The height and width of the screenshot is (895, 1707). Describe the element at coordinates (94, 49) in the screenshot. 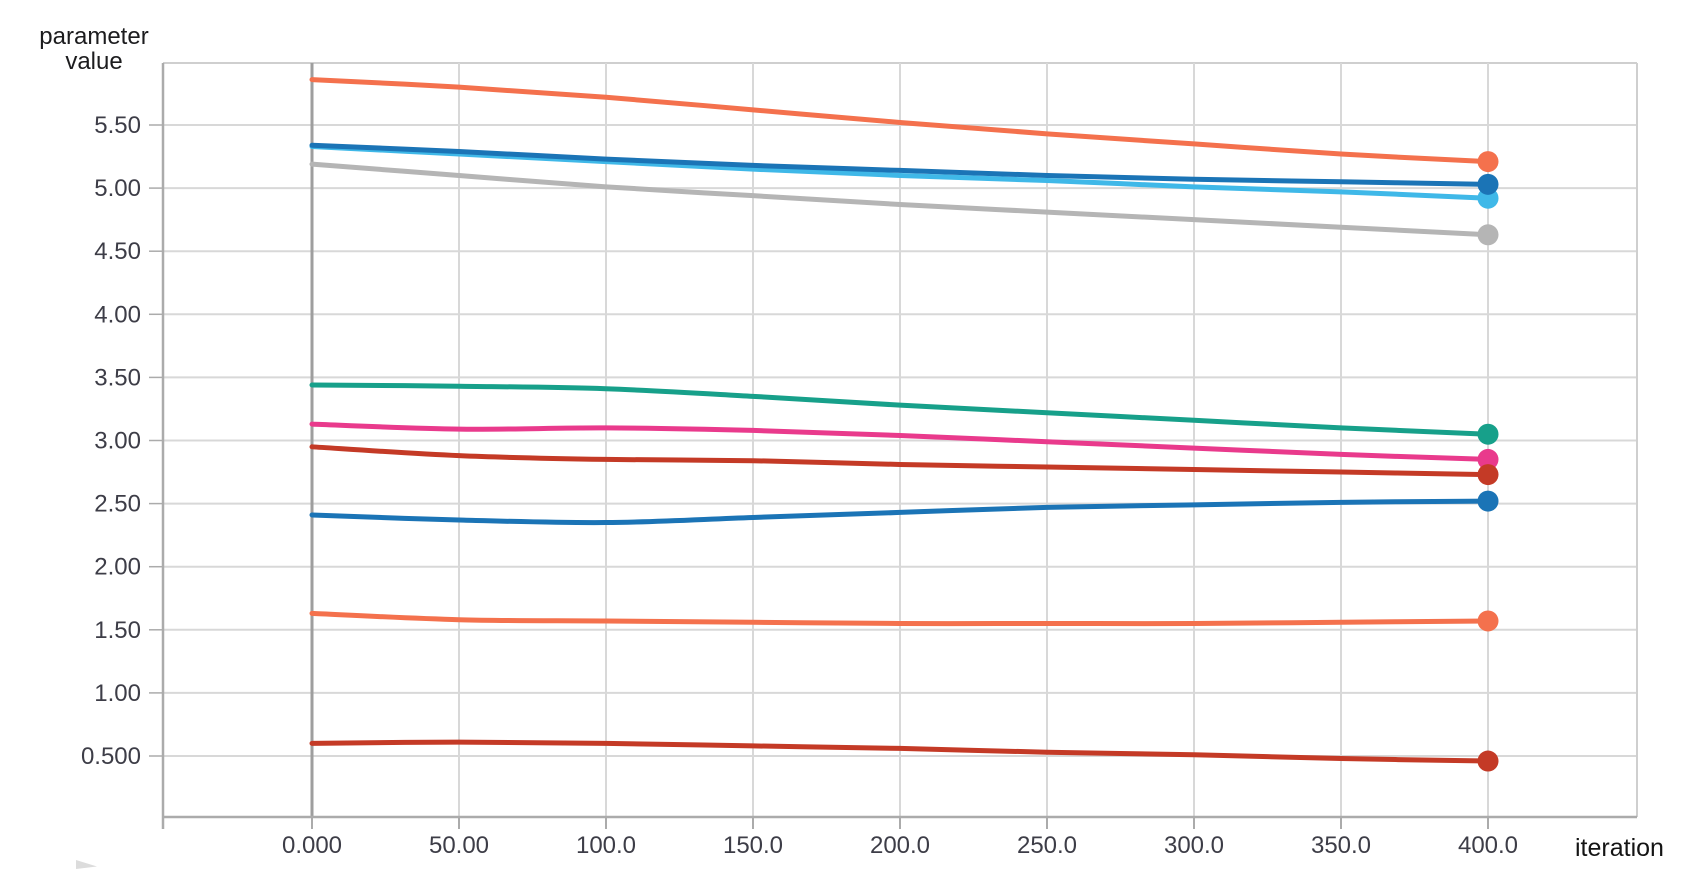

I see `y-axis-title: parameter value` at that location.